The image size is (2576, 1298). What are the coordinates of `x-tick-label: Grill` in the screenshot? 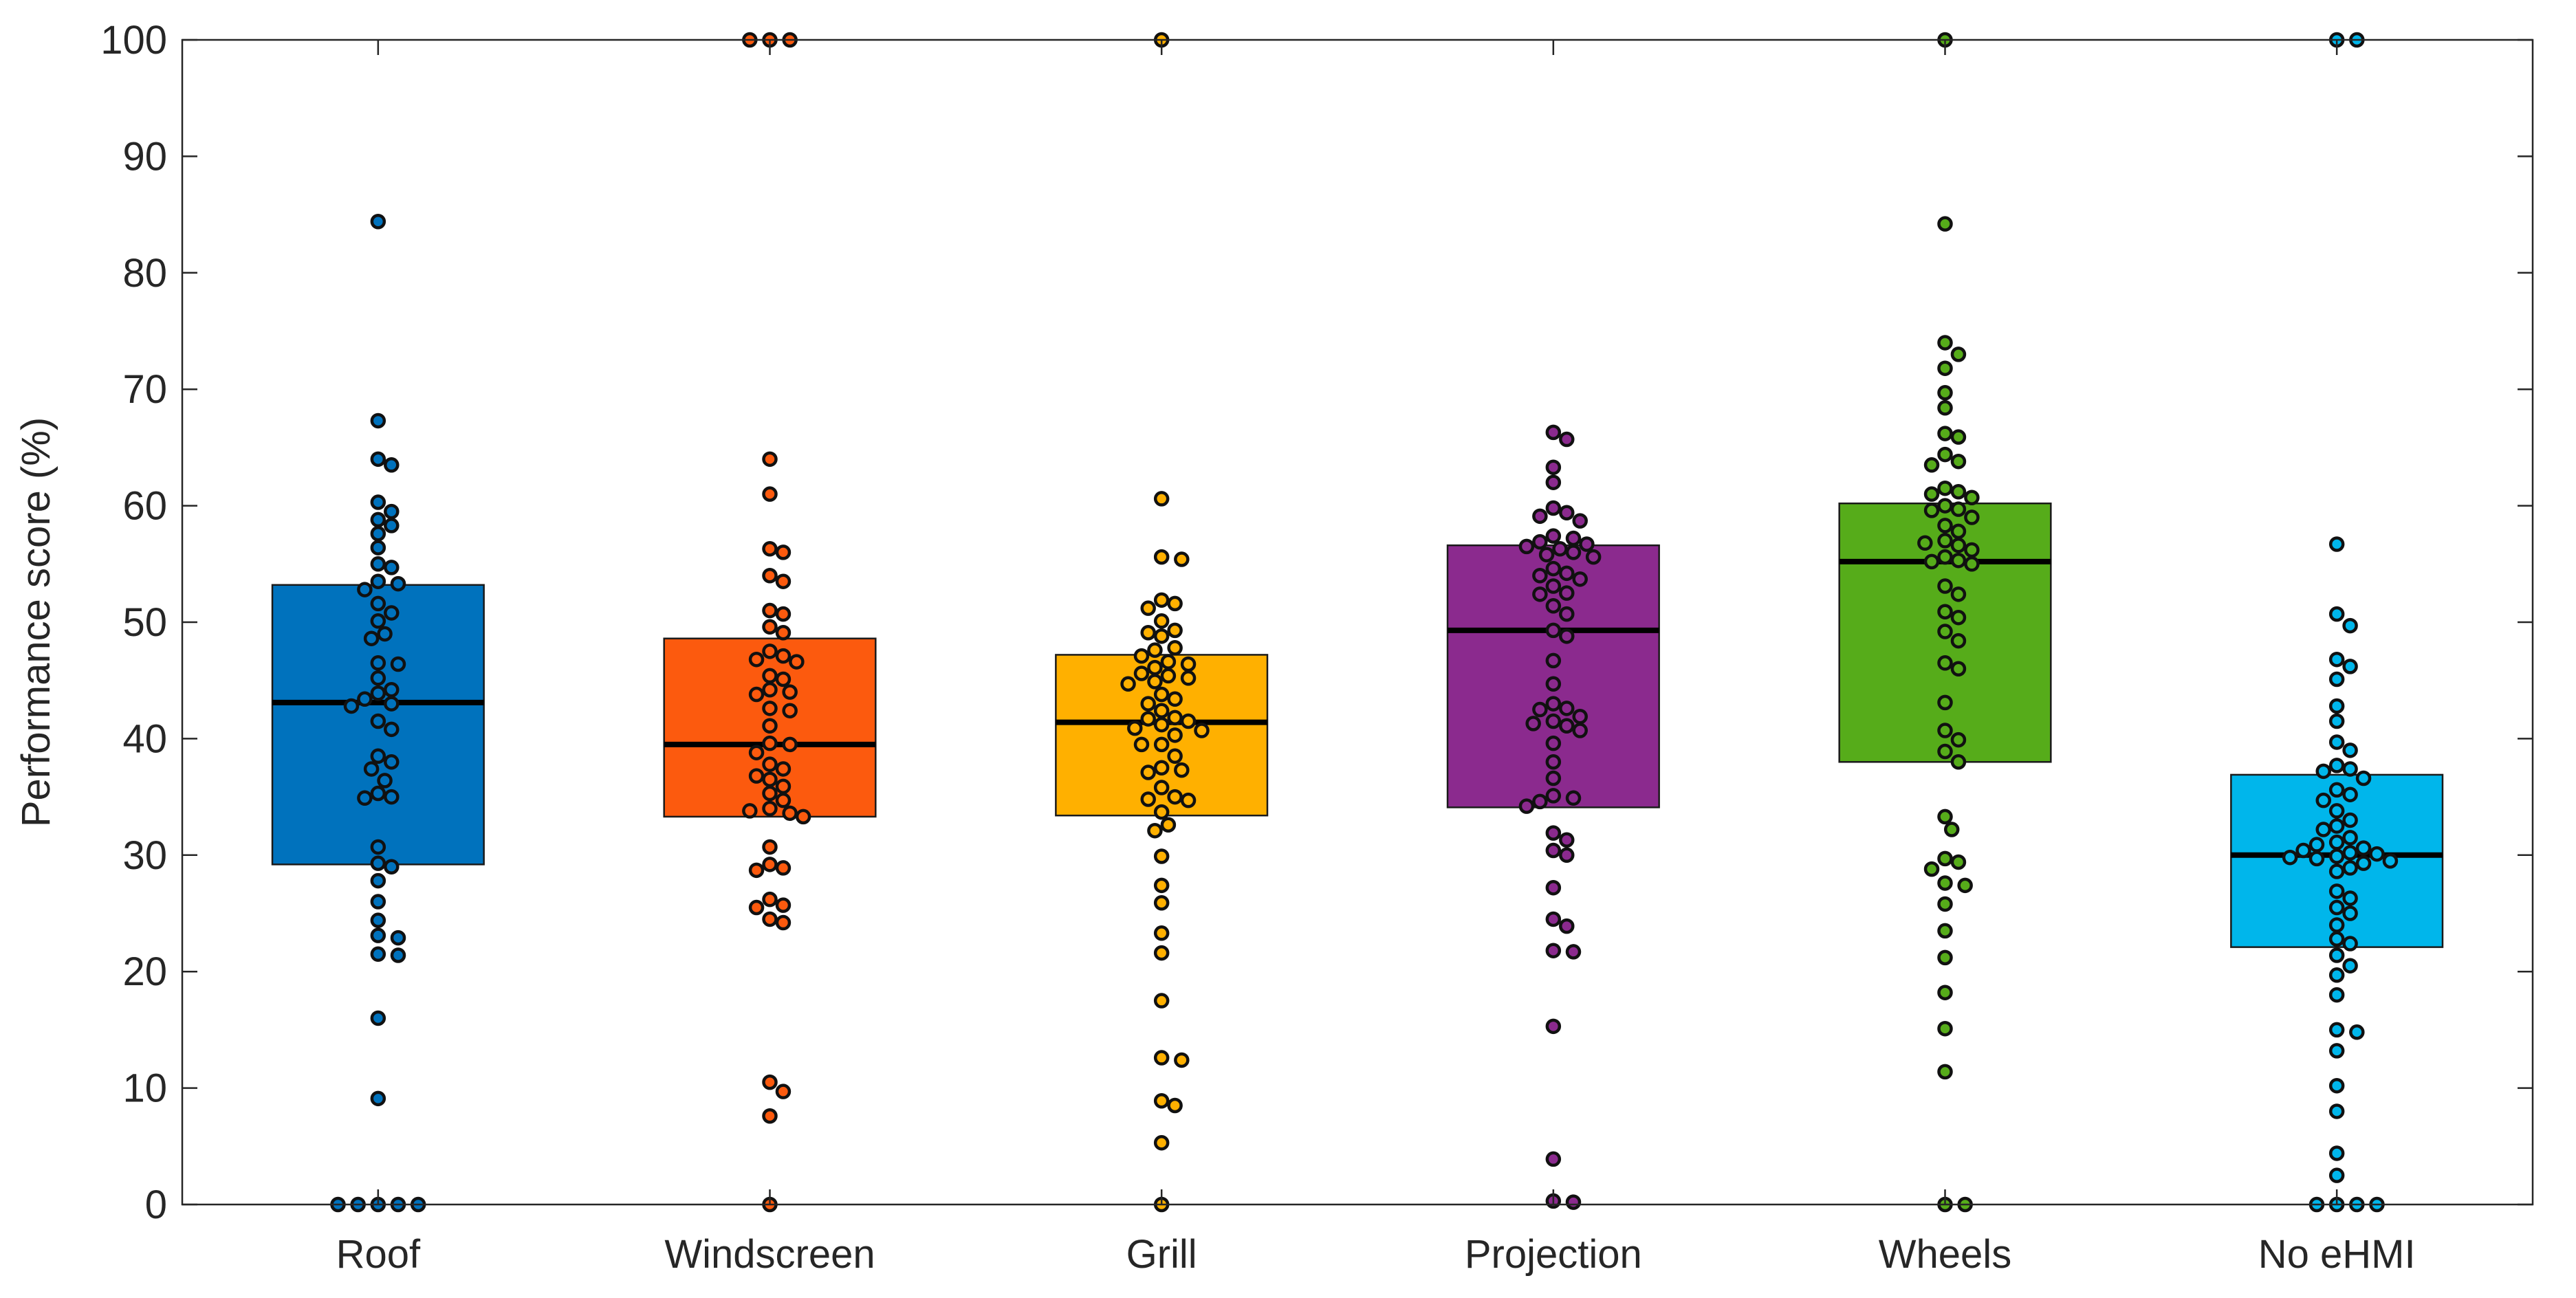 It's located at (1161, 1254).